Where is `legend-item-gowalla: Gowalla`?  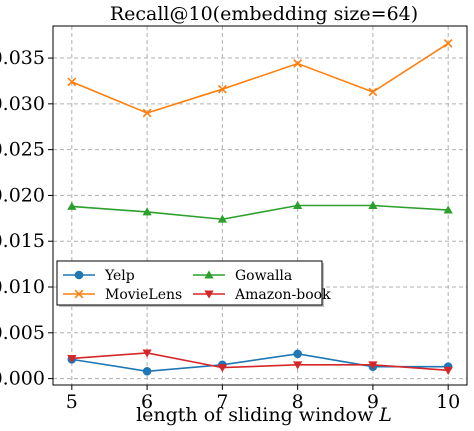
legend-item-gowalla: Gowalla is located at coordinates (242, 276).